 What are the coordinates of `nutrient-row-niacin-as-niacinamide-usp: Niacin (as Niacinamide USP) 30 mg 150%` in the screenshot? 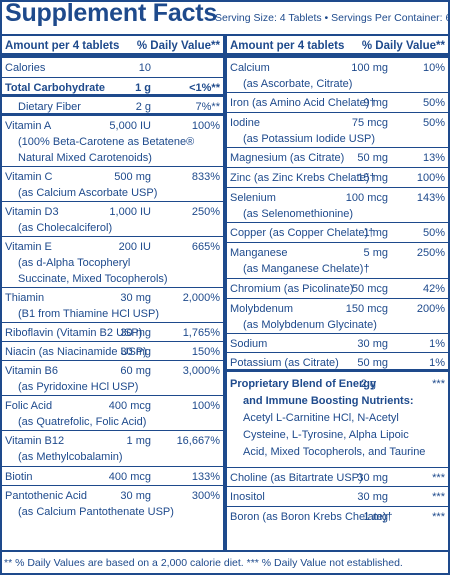 It's located at (112, 351).